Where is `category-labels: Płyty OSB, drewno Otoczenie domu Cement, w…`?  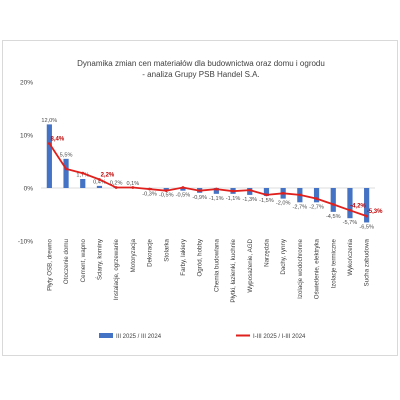 category-labels: Płyty OSB, drewno Otoczenie domu Cement, w… is located at coordinates (208, 270).